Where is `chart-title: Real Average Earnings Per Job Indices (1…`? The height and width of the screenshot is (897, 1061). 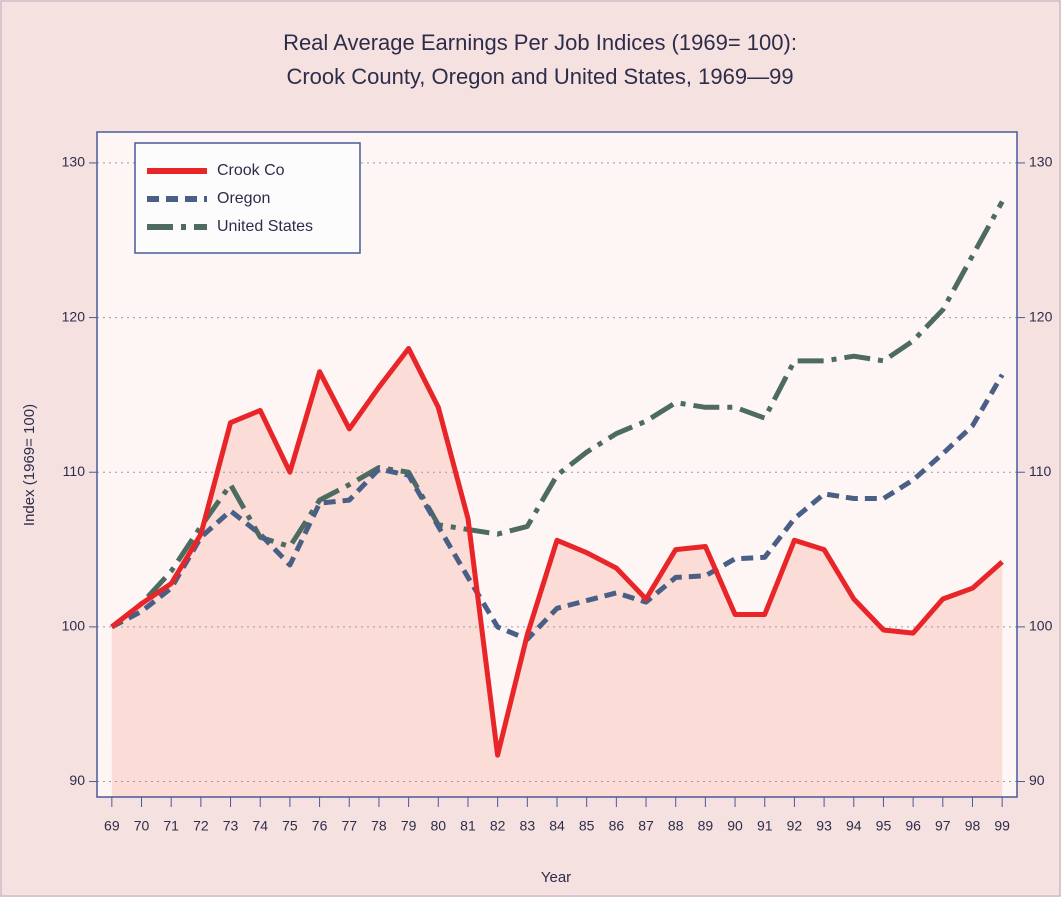 chart-title: Real Average Earnings Per Job Indices (1… is located at coordinates (540, 42).